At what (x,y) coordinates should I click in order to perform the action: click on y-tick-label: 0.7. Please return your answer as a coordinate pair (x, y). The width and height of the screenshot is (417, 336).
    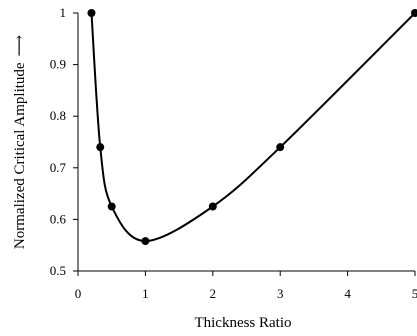
    Looking at the image, I should click on (58, 167).